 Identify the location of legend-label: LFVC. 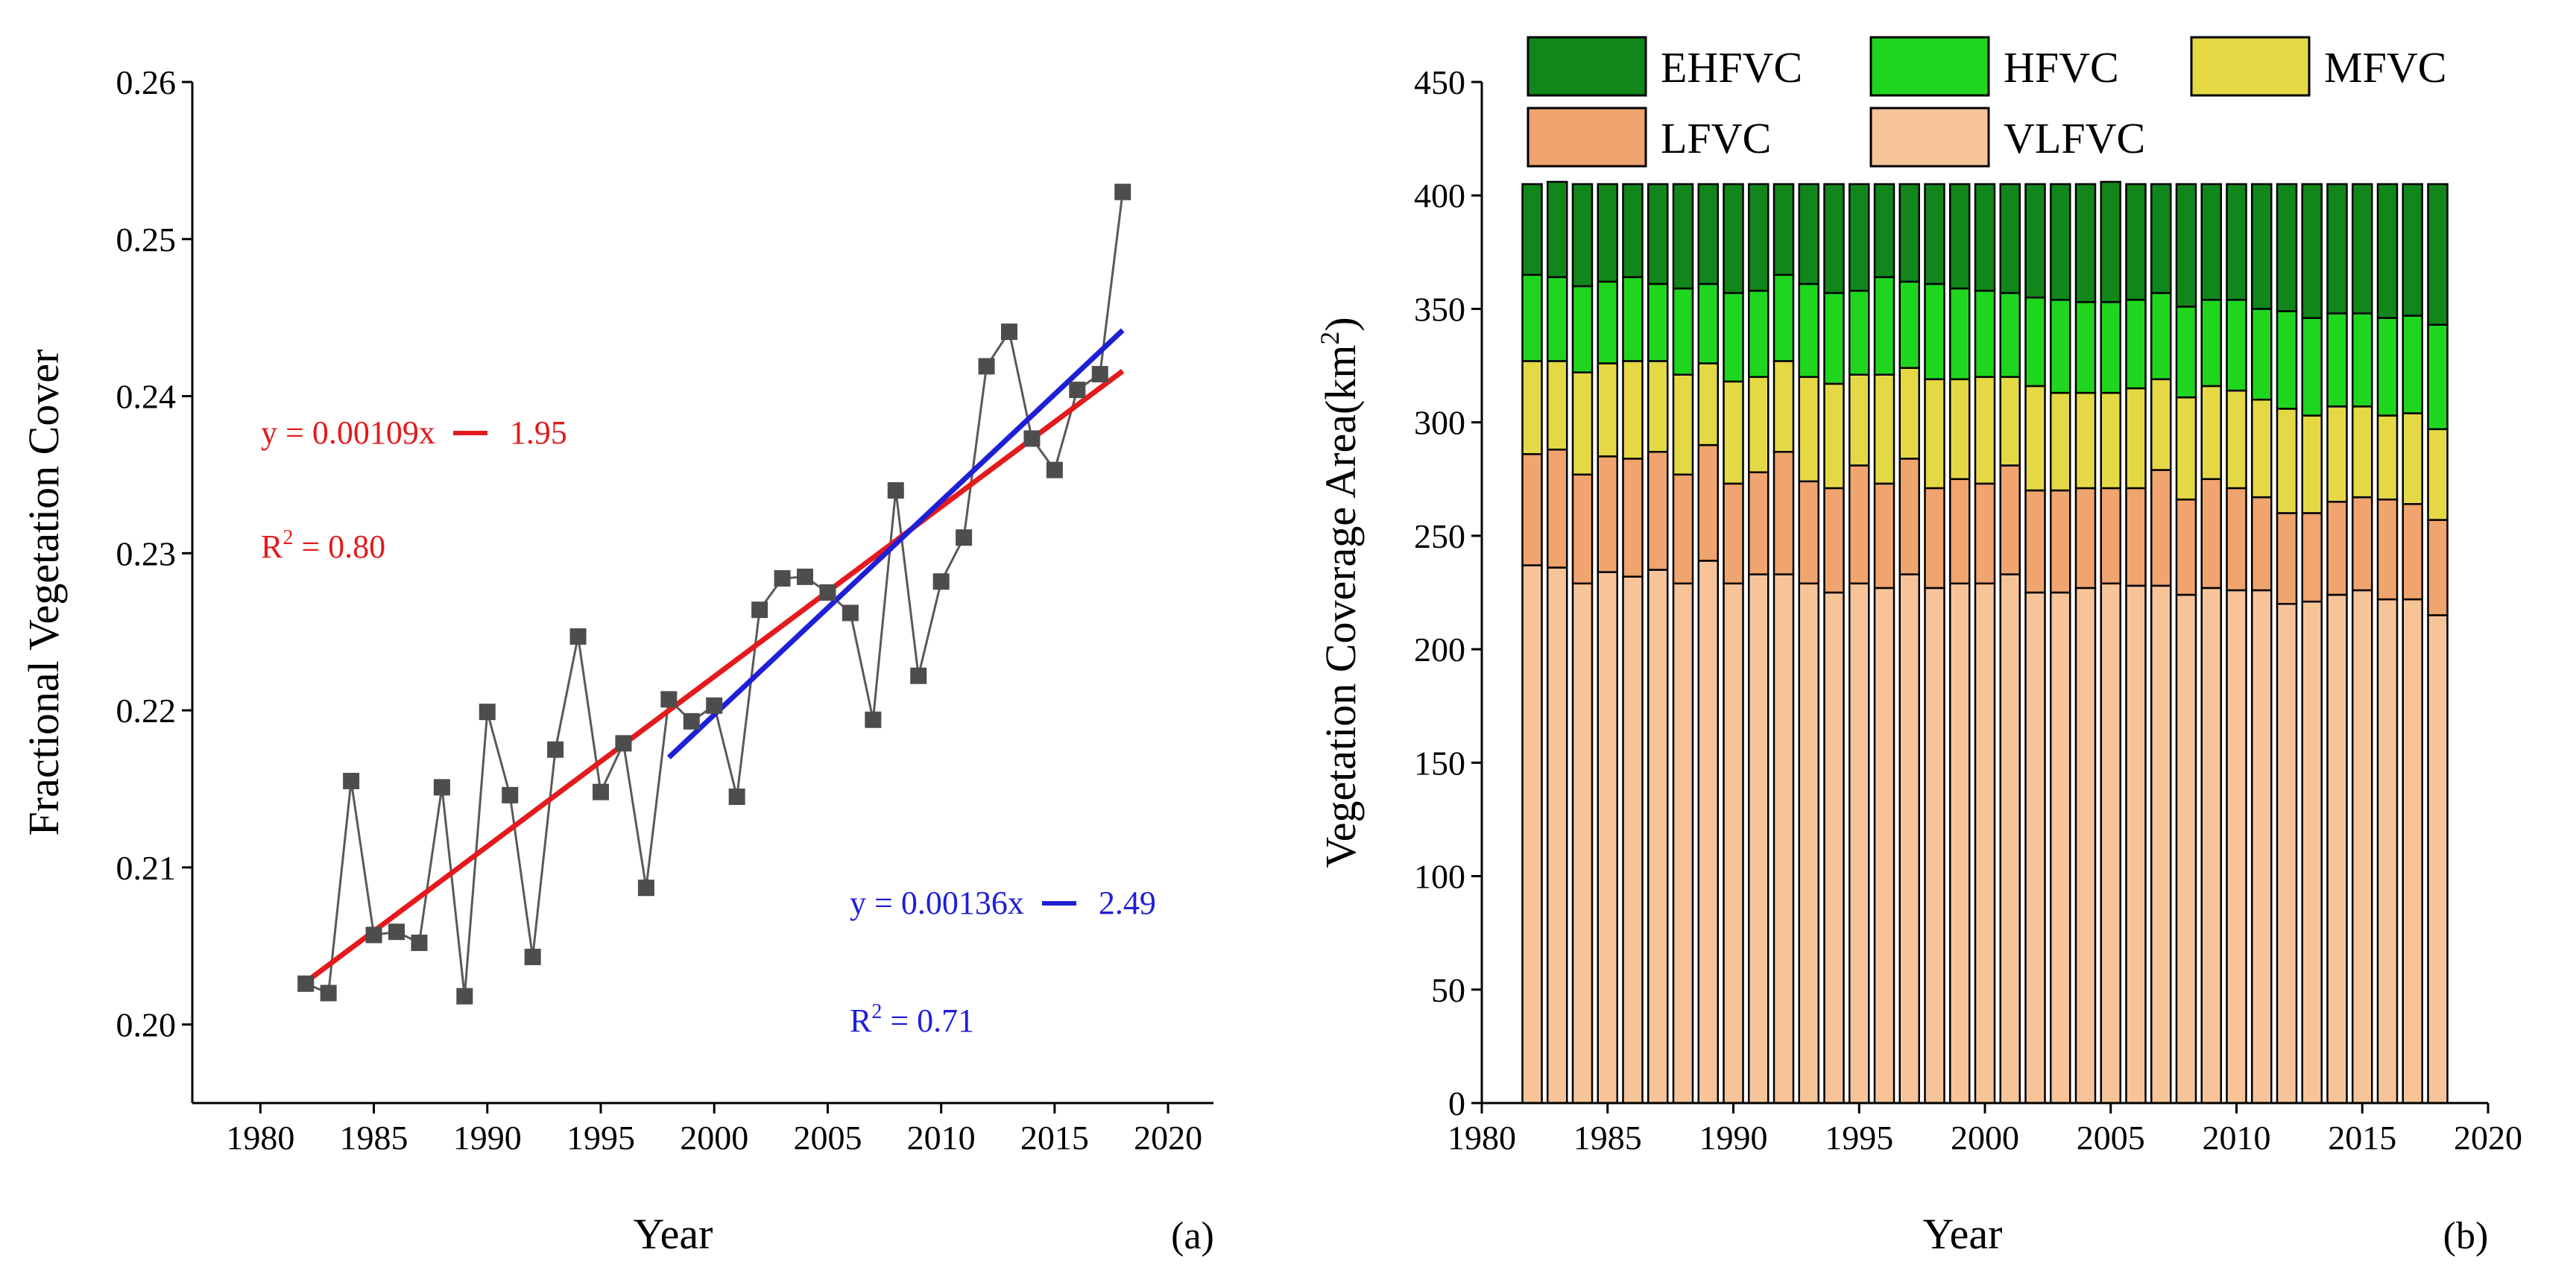
(1716, 138).